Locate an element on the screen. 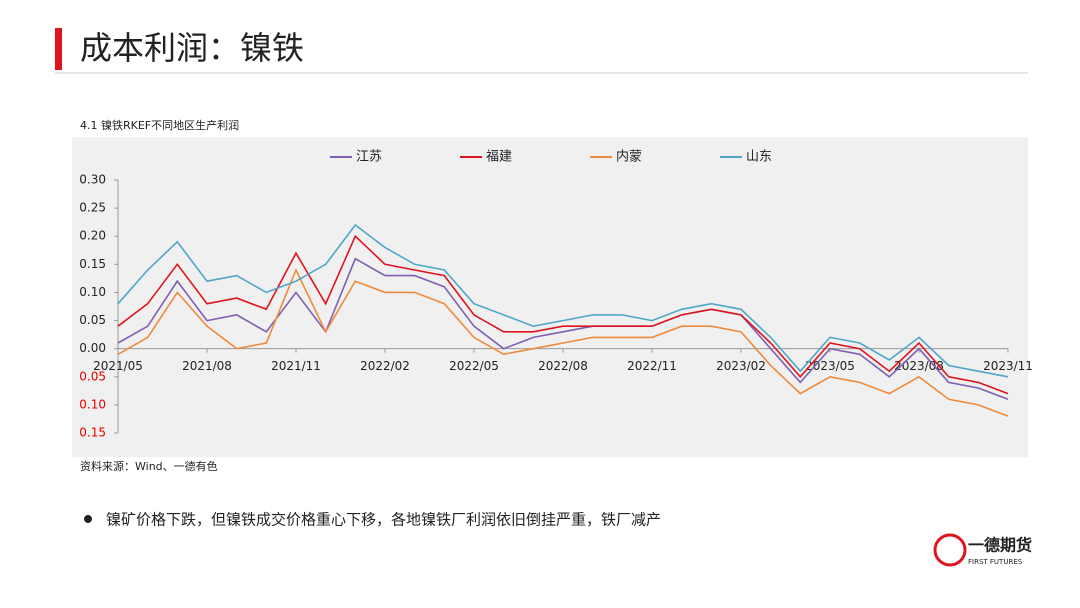 The image size is (1080, 608). y-tick-label: 0.20 is located at coordinates (92, 236).